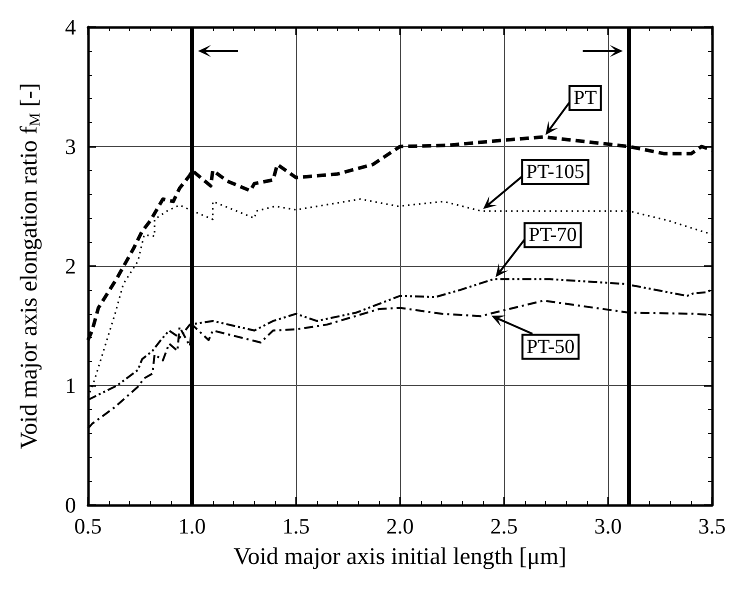 This screenshot has width=750, height=591. Describe the element at coordinates (608, 526) in the screenshot. I see `x-tick-label: 3.0` at that location.